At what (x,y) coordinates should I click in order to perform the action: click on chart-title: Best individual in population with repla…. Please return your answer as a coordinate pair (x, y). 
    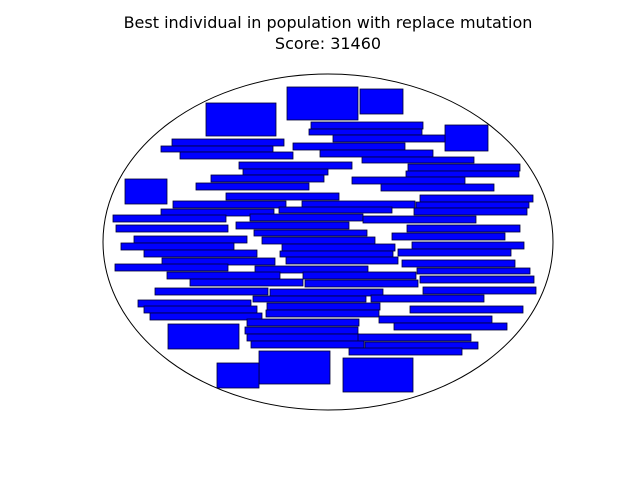
    Looking at the image, I should click on (328, 22).